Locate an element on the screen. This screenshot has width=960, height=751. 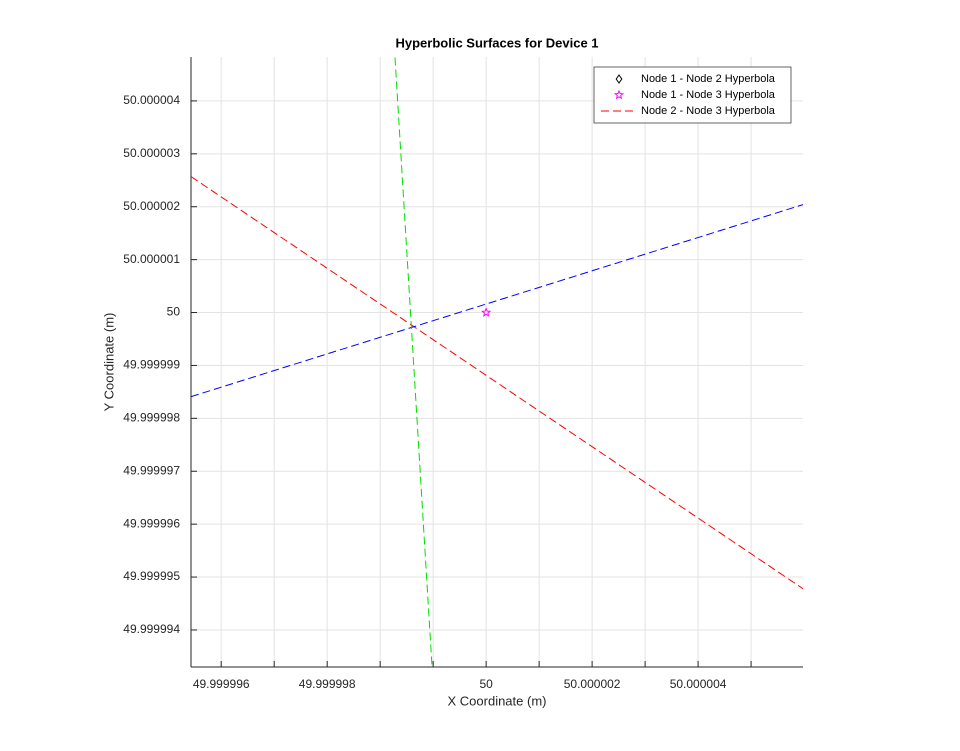
y-tick-label: 50.000003 is located at coordinates (151, 153).